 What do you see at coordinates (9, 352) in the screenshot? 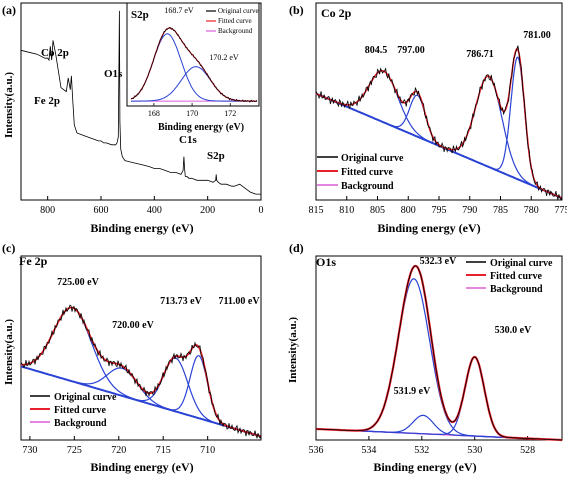
I see `panel-c-ylabel: Intensity(a.u.)` at bounding box center [9, 352].